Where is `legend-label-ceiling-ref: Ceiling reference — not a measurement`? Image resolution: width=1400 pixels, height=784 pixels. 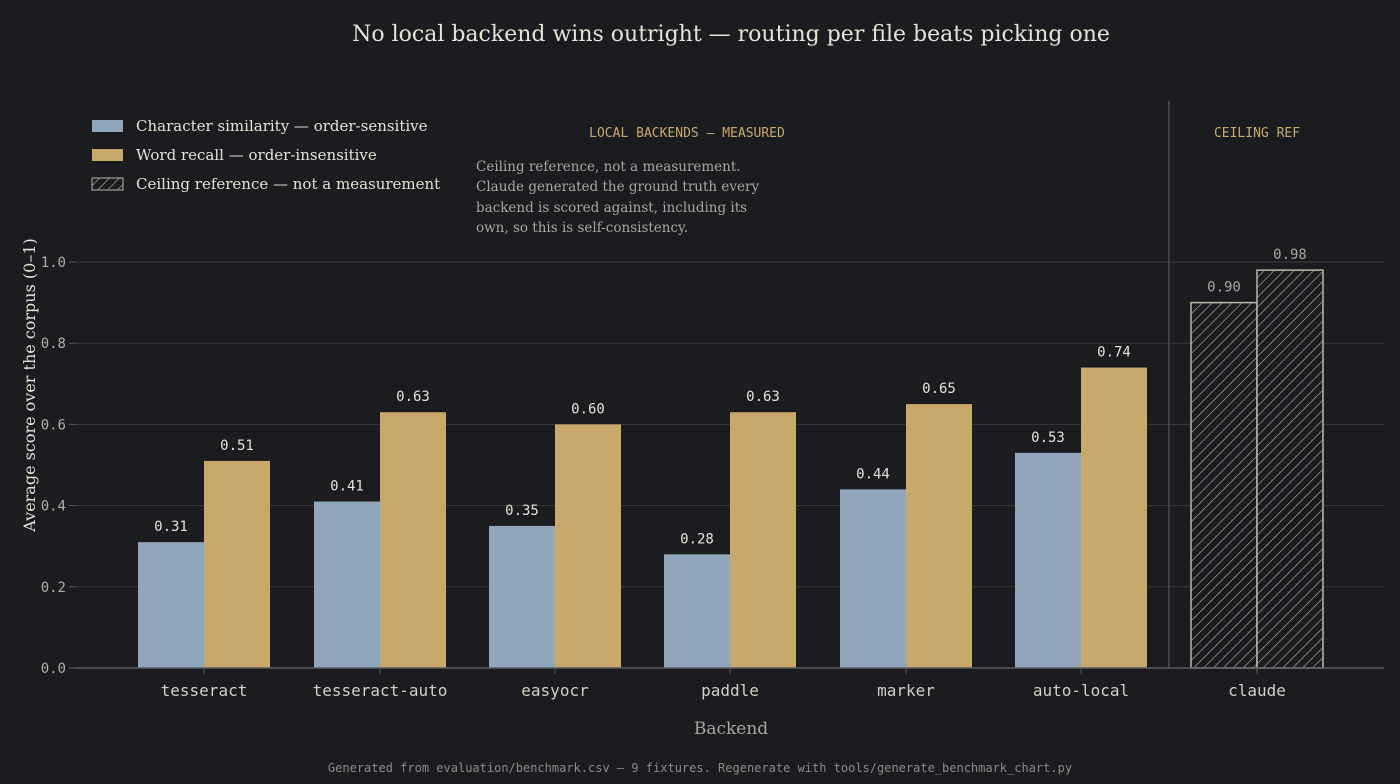 legend-label-ceiling-ref: Ceiling reference — not a measurement is located at coordinates (288, 184).